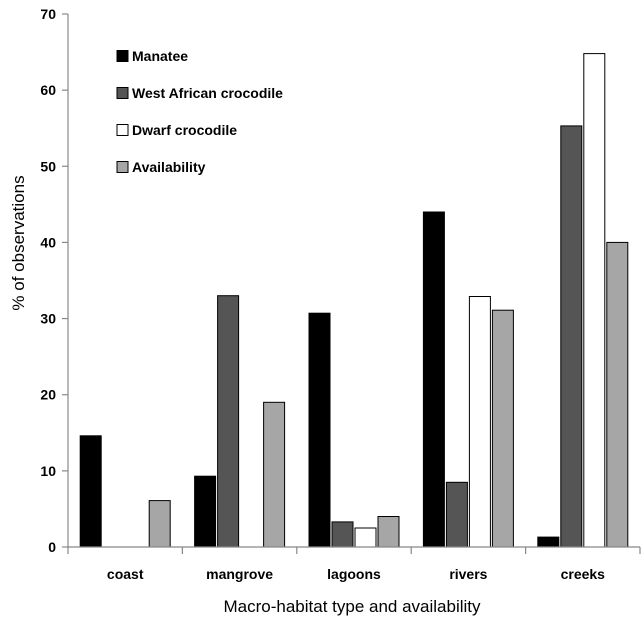 This screenshot has height=621, width=644. What do you see at coordinates (159, 524) in the screenshot?
I see `bar-availability-coast` at bounding box center [159, 524].